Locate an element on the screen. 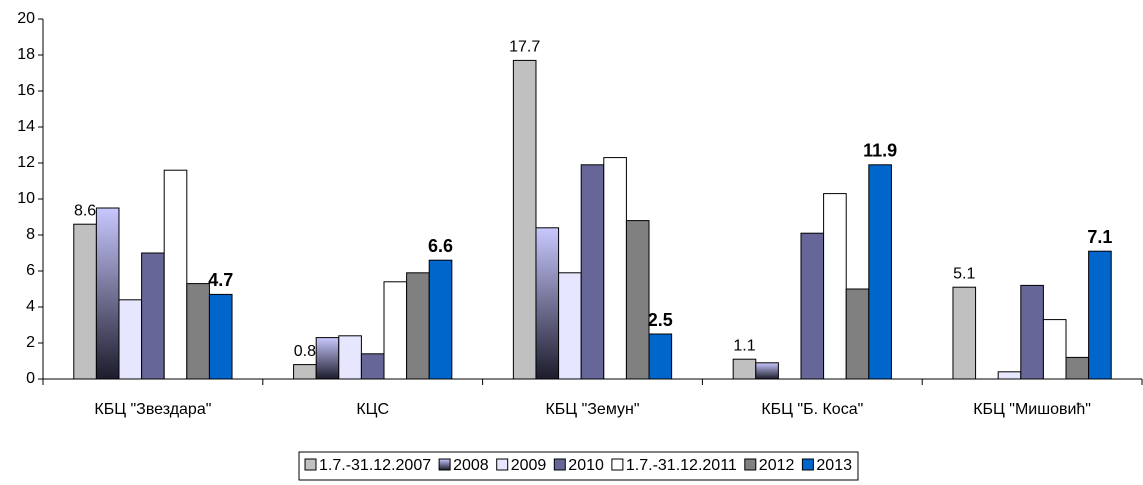 This screenshot has width=1143, height=485. y-tick-label: 8 is located at coordinates (30, 234).